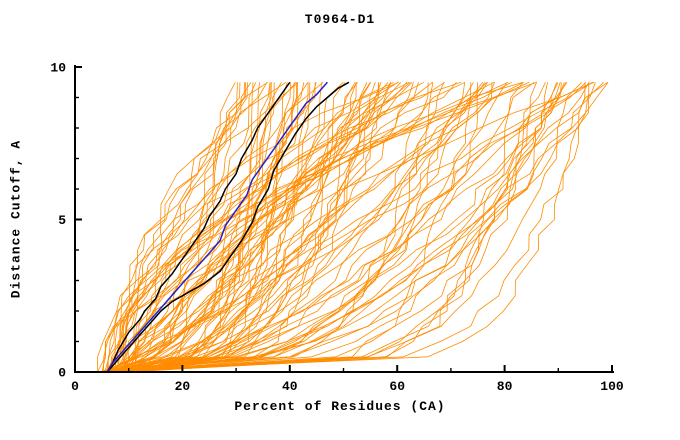 This screenshot has width=680, height=440. Describe the element at coordinates (58, 68) in the screenshot. I see `svg-text: 10` at that location.